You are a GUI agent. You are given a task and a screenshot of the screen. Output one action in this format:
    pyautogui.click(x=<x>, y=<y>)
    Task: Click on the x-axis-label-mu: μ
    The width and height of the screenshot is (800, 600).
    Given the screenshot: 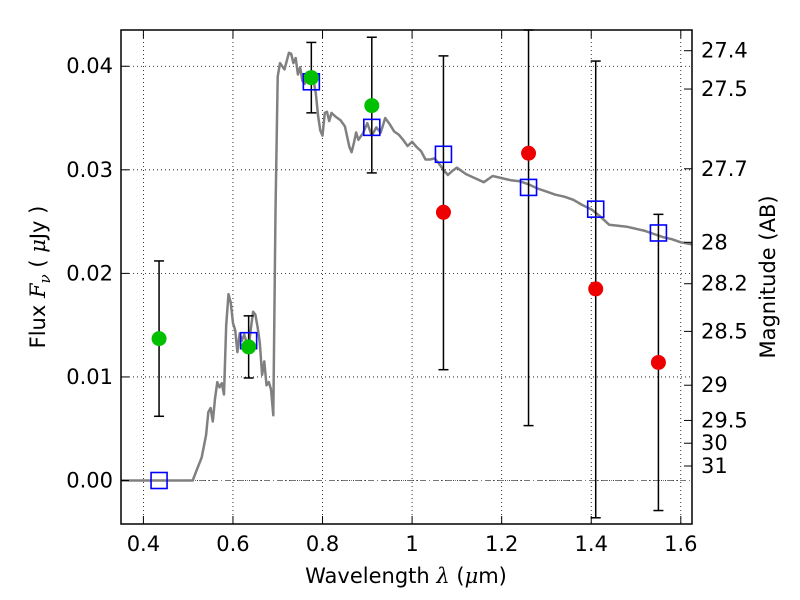 What is the action you would take?
    pyautogui.click(x=472, y=576)
    